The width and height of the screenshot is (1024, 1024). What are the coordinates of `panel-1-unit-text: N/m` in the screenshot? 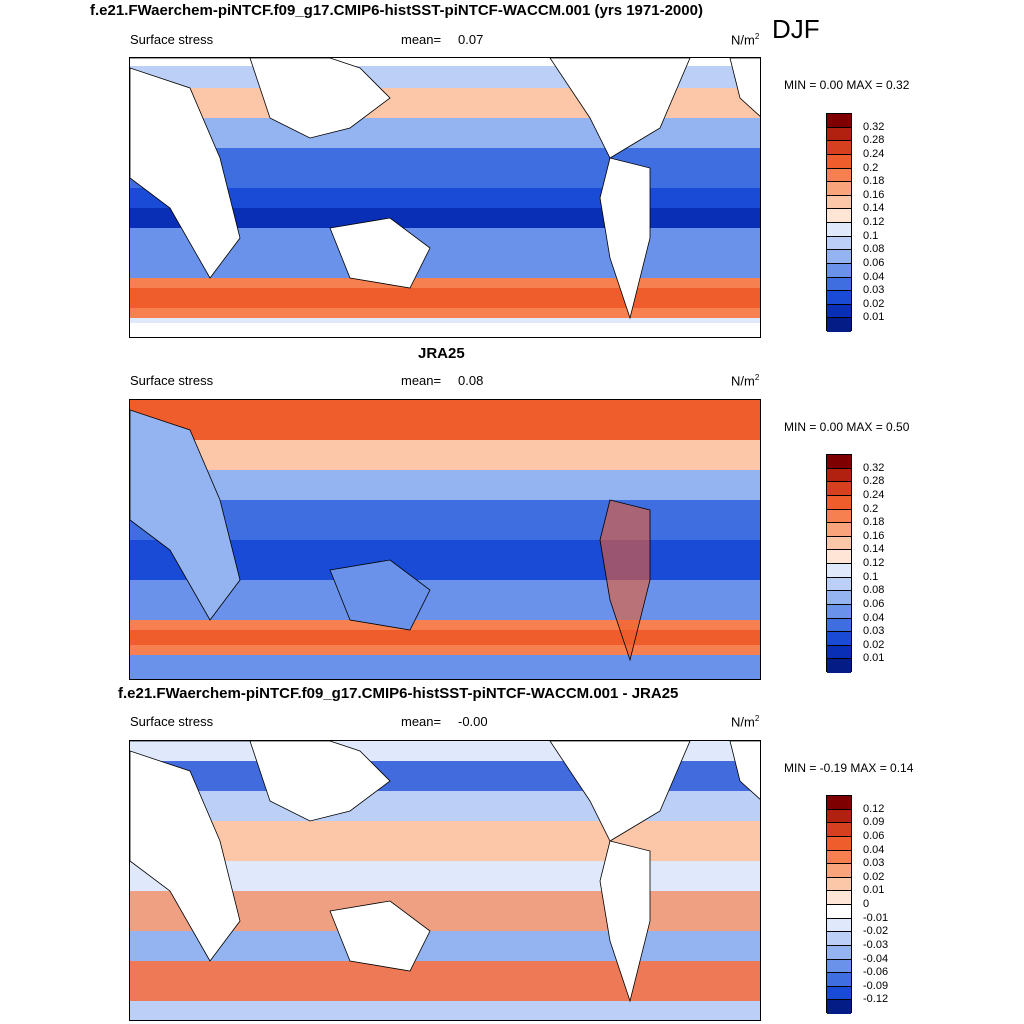 It's located at (743, 40).